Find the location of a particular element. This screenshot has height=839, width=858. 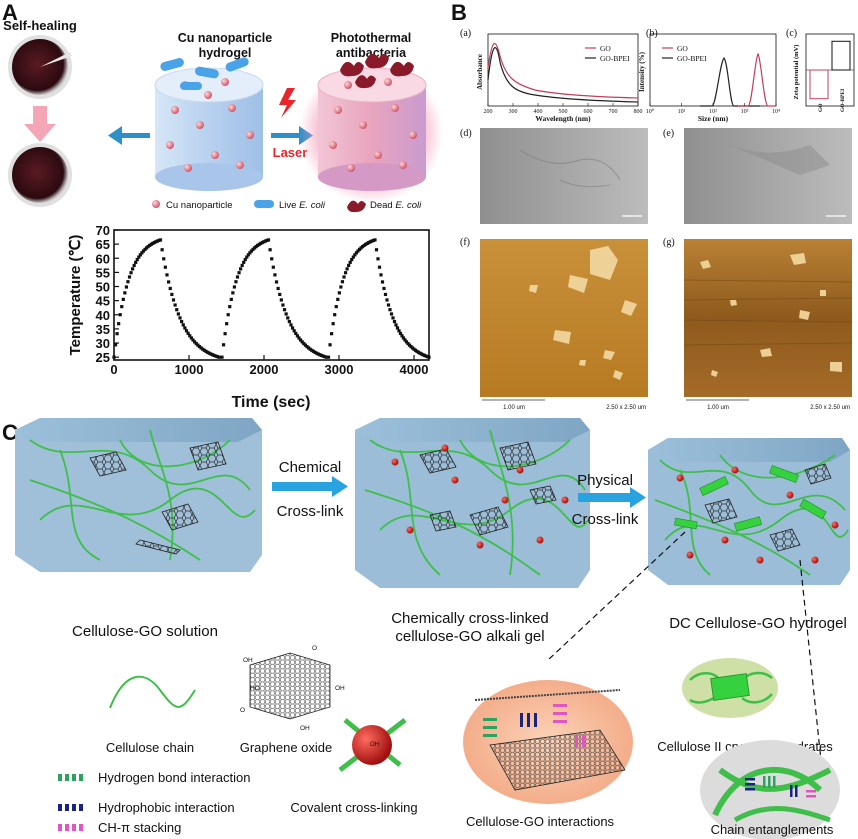

hbond-label: Hydrogen bond interaction is located at coordinates (174, 777).